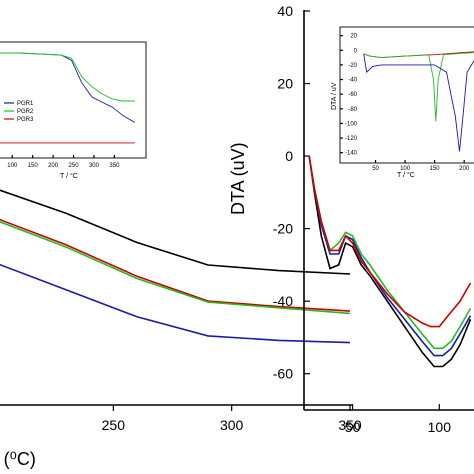 This screenshot has height=474, width=474. I want to click on right-y-ticks: 40 20 0 -20 -40 -60, so click(291, 192).